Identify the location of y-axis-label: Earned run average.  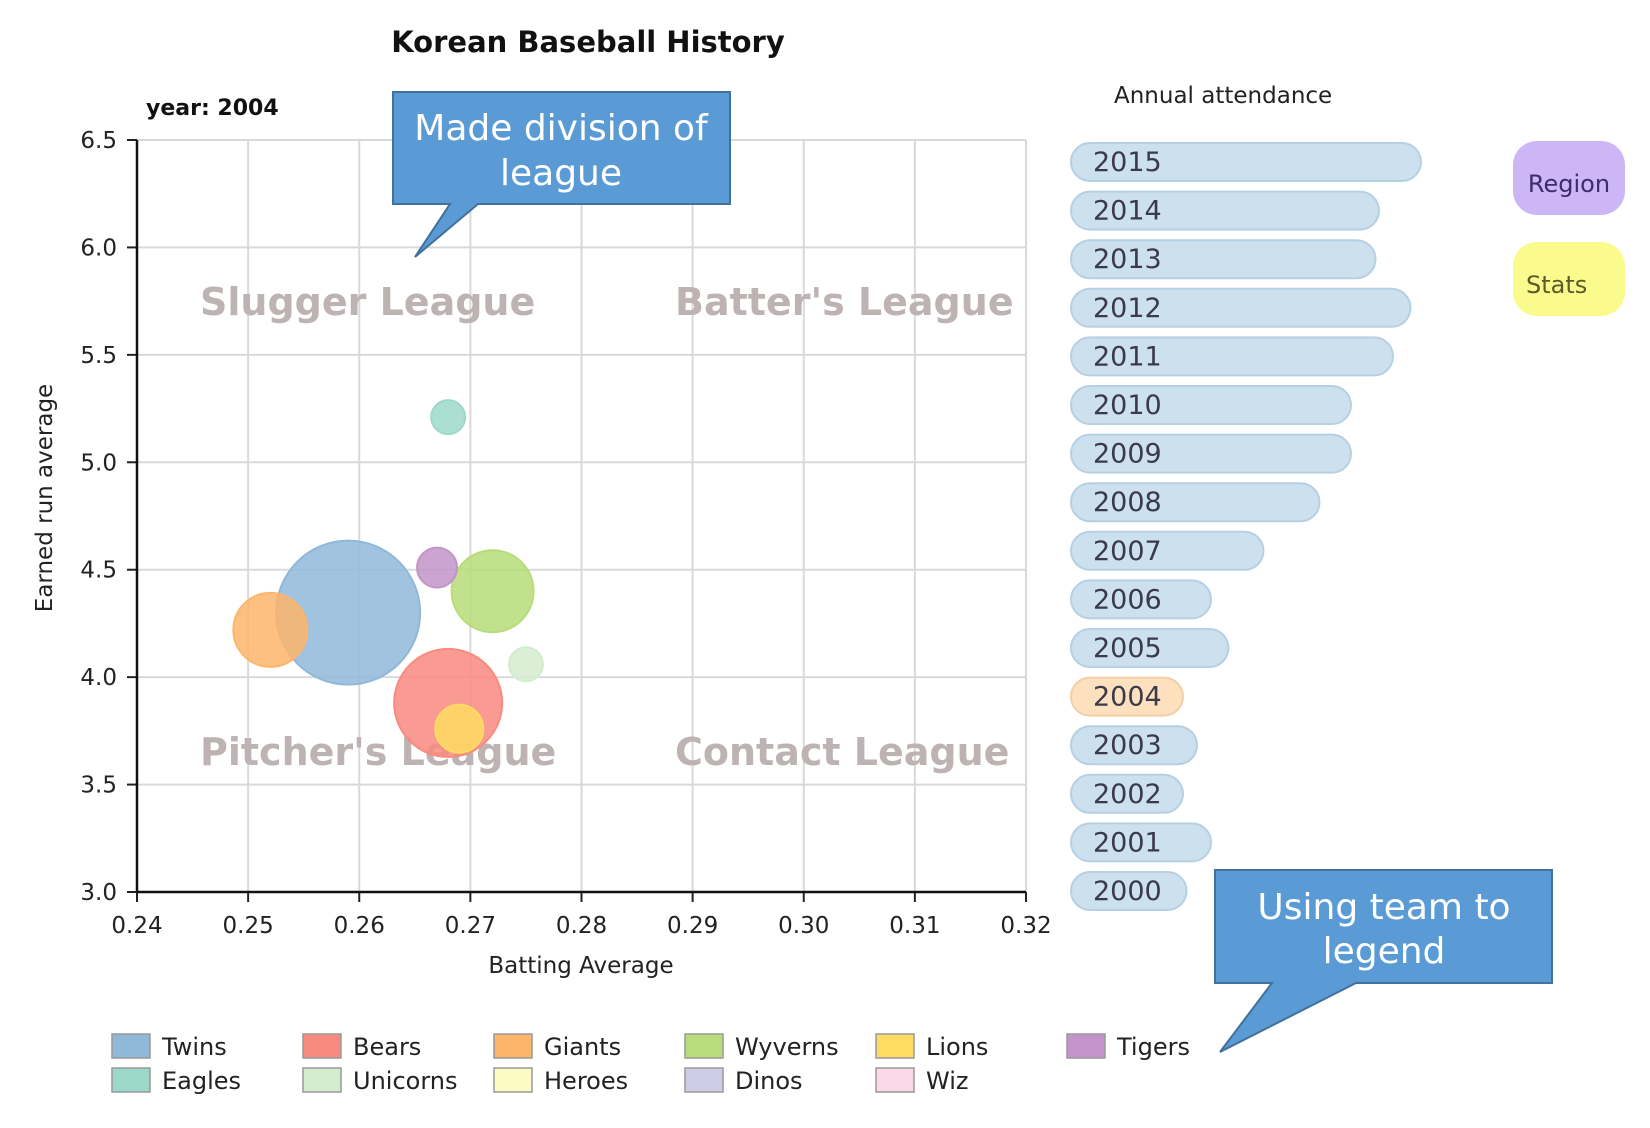
(45, 498).